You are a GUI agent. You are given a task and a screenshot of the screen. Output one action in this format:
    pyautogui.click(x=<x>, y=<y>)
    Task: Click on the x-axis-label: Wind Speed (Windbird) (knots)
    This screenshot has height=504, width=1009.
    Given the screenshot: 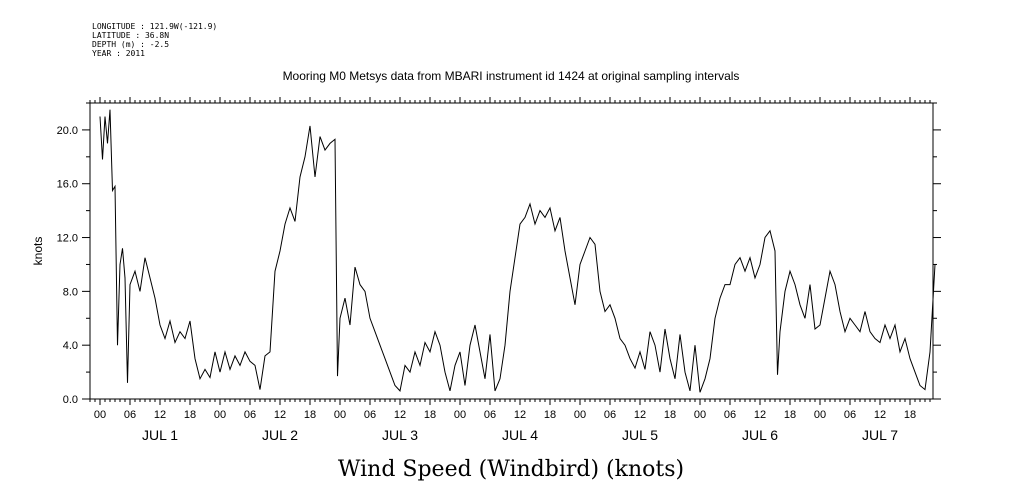 What is the action you would take?
    pyautogui.click(x=511, y=469)
    